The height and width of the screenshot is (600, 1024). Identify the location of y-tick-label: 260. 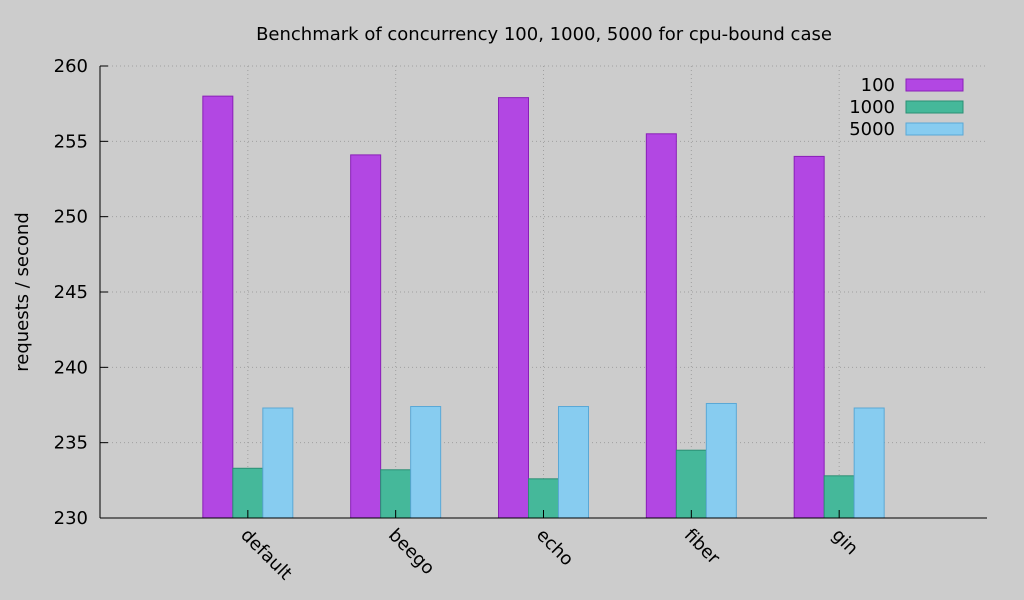
(71, 66).